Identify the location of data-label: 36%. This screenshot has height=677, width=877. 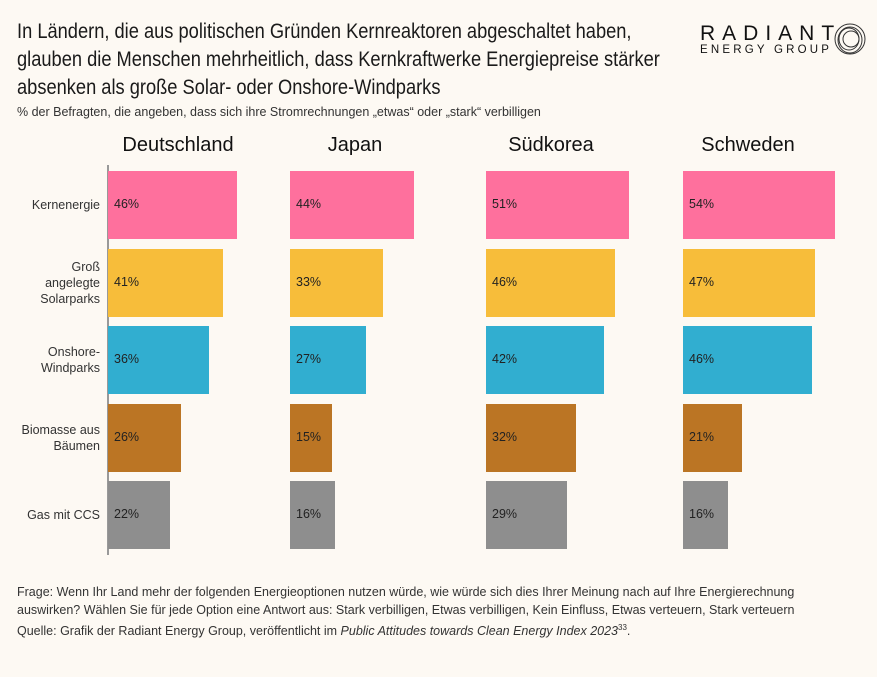
(127, 359).